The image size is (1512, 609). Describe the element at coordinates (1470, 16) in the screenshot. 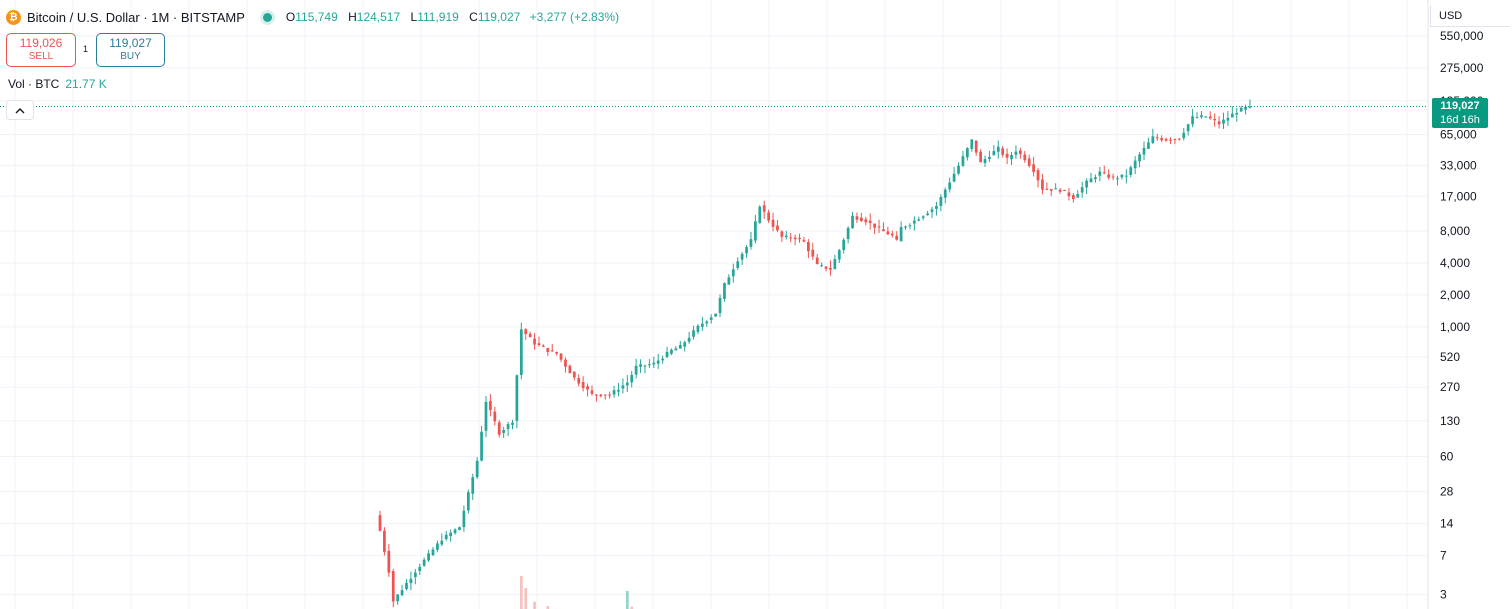

I see `currency-select: USD` at that location.